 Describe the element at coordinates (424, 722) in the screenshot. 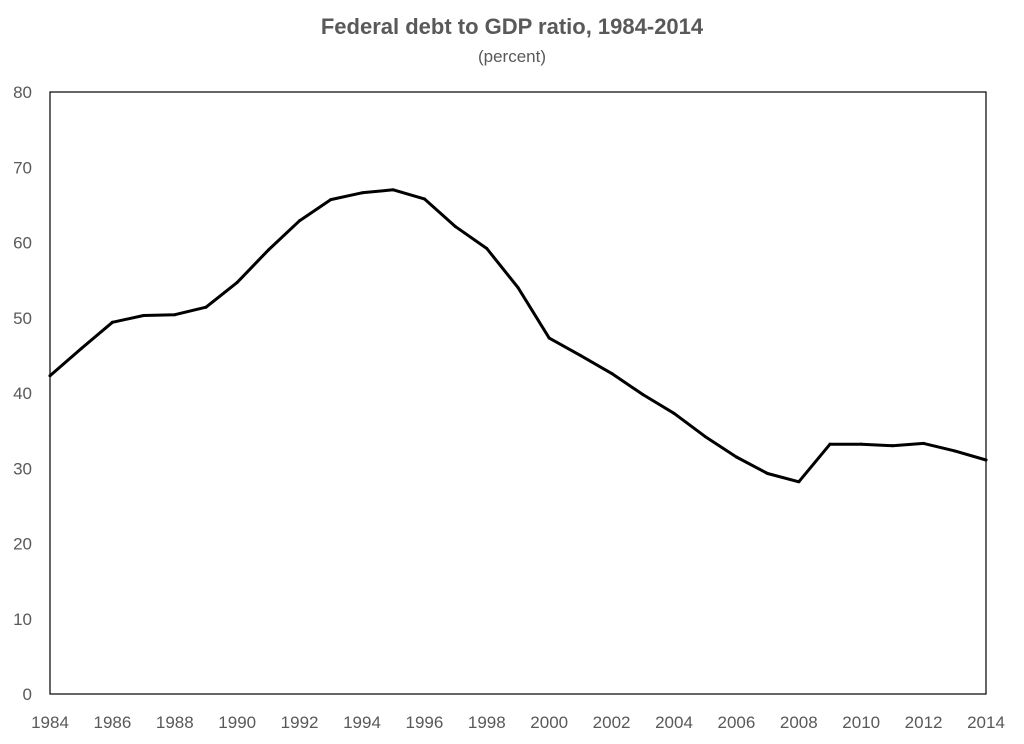

I see `x-tick-label: 1996` at that location.